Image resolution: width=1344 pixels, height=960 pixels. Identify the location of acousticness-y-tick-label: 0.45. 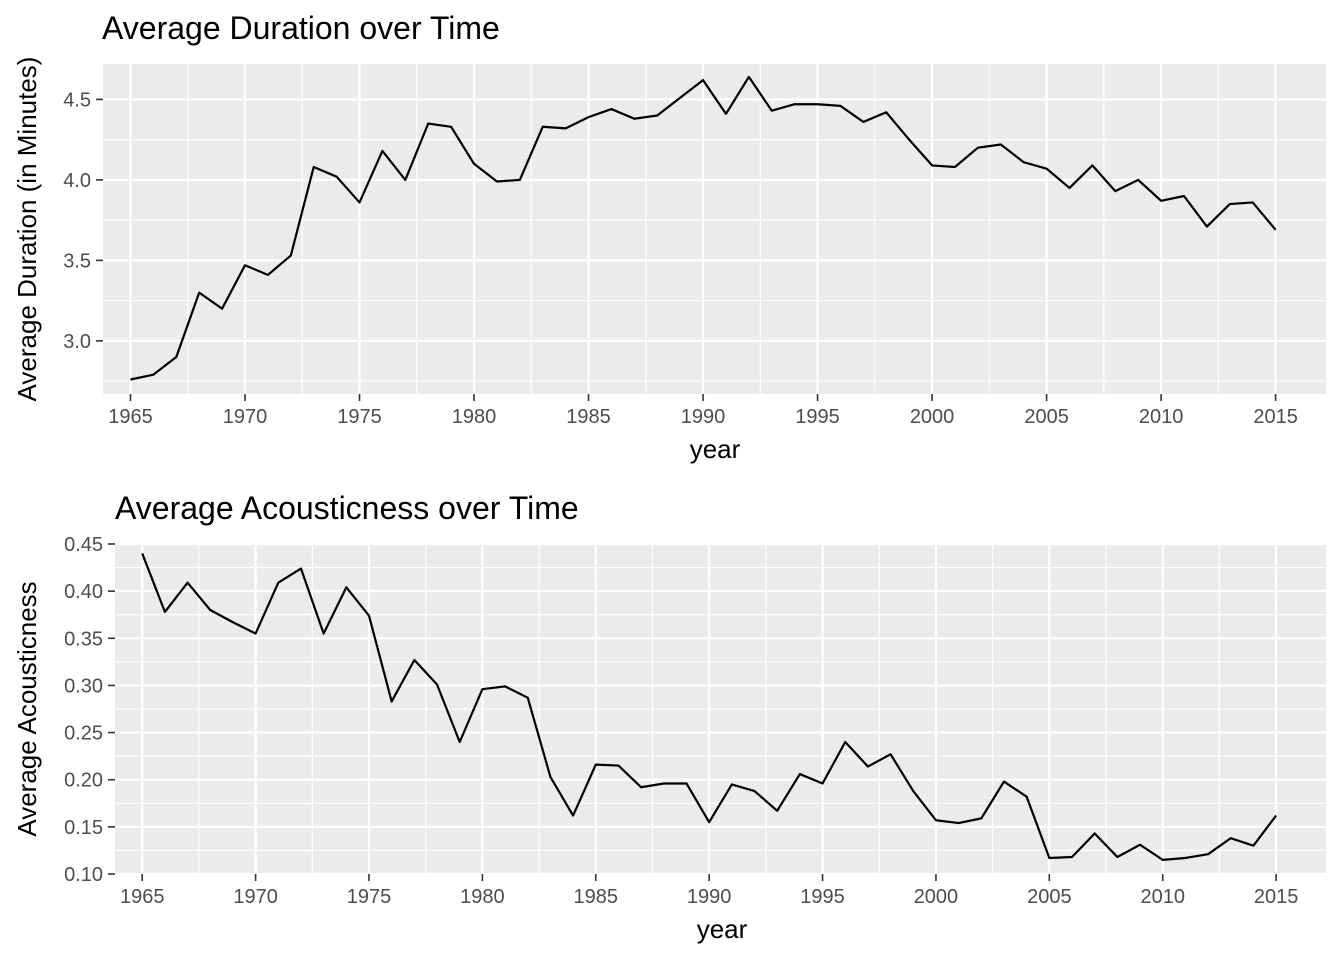
(83, 545).